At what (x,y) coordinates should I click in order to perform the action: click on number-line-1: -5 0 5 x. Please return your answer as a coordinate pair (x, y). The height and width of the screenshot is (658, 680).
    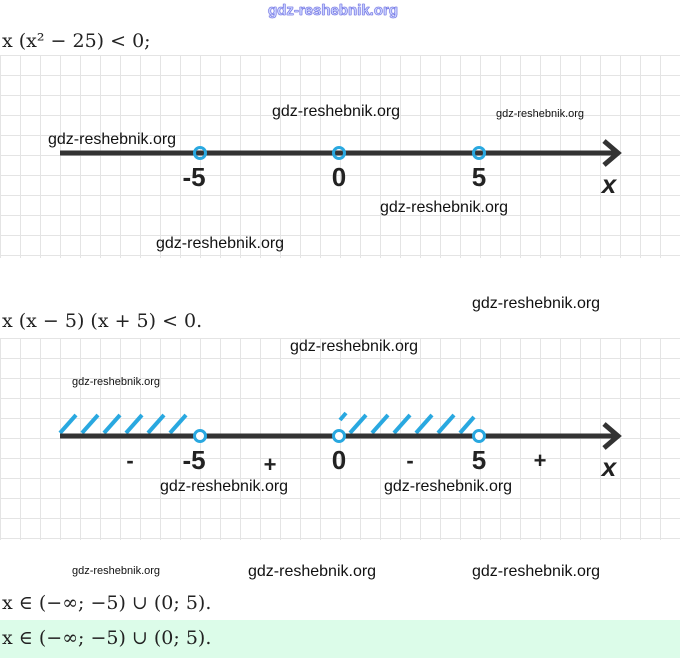
    Looking at the image, I should click on (341, 169).